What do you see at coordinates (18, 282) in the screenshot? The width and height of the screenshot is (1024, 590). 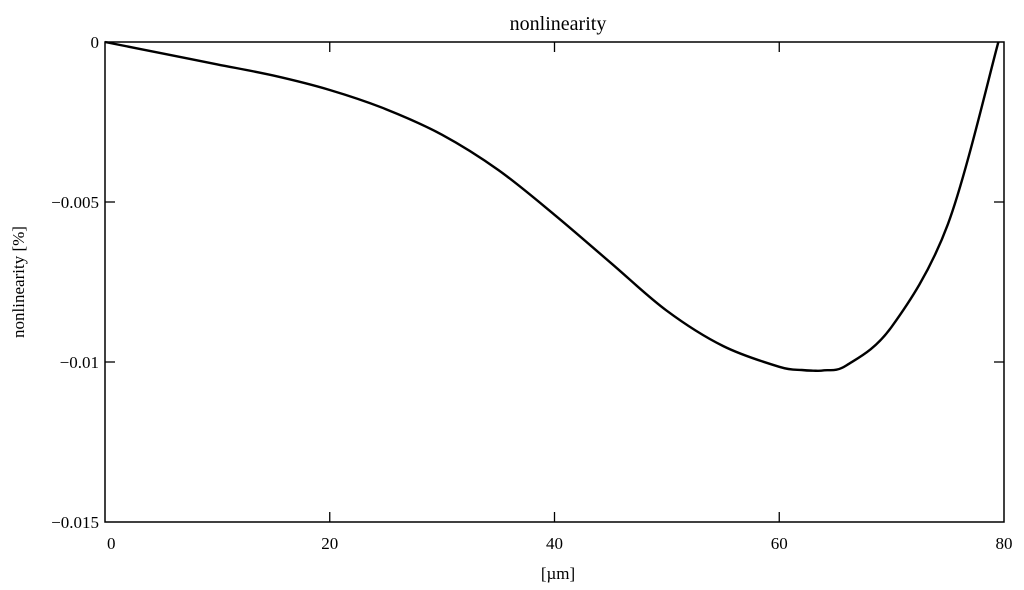 I see `y-axis-title: nonlinearity [%]` at bounding box center [18, 282].